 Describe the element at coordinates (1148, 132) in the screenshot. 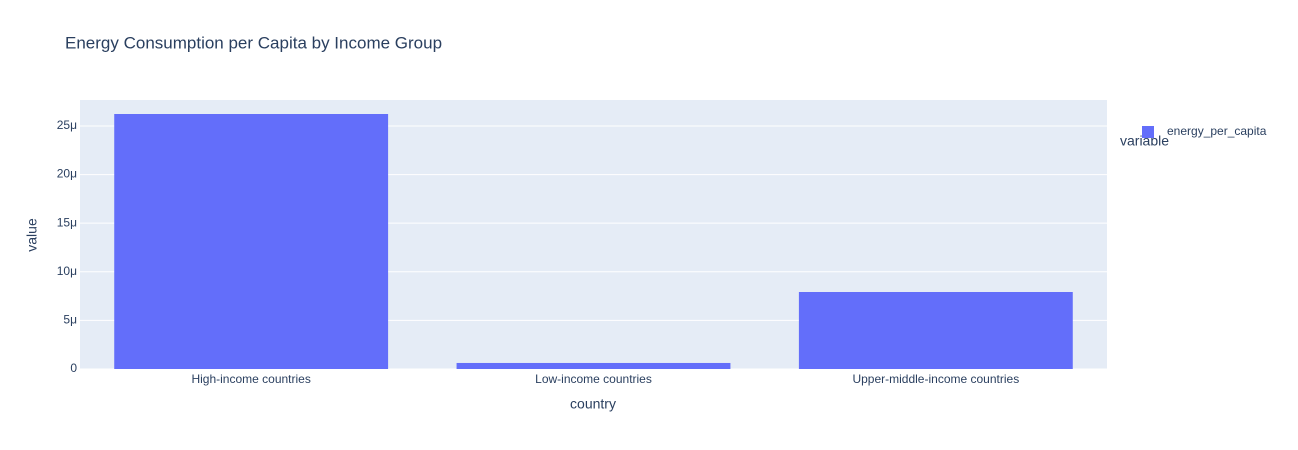

I see `legend-swatch` at that location.